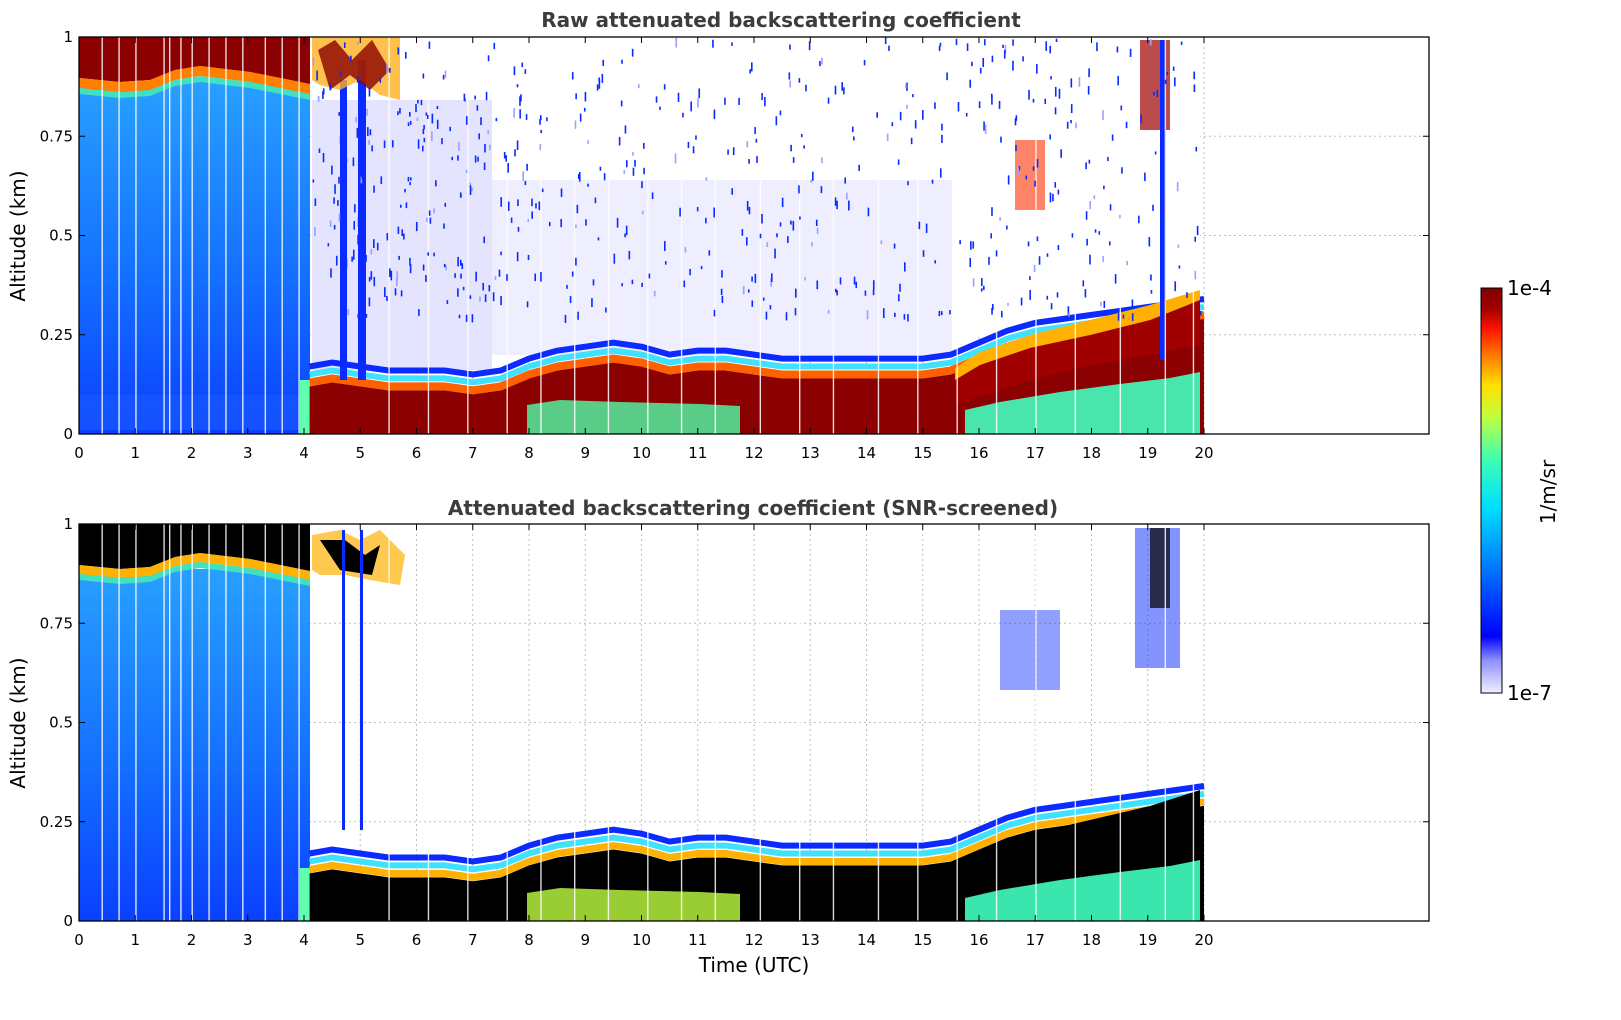 The image size is (1621, 1020). Describe the element at coordinates (304, 453) in the screenshot. I see `x-tick-label: 4` at that location.